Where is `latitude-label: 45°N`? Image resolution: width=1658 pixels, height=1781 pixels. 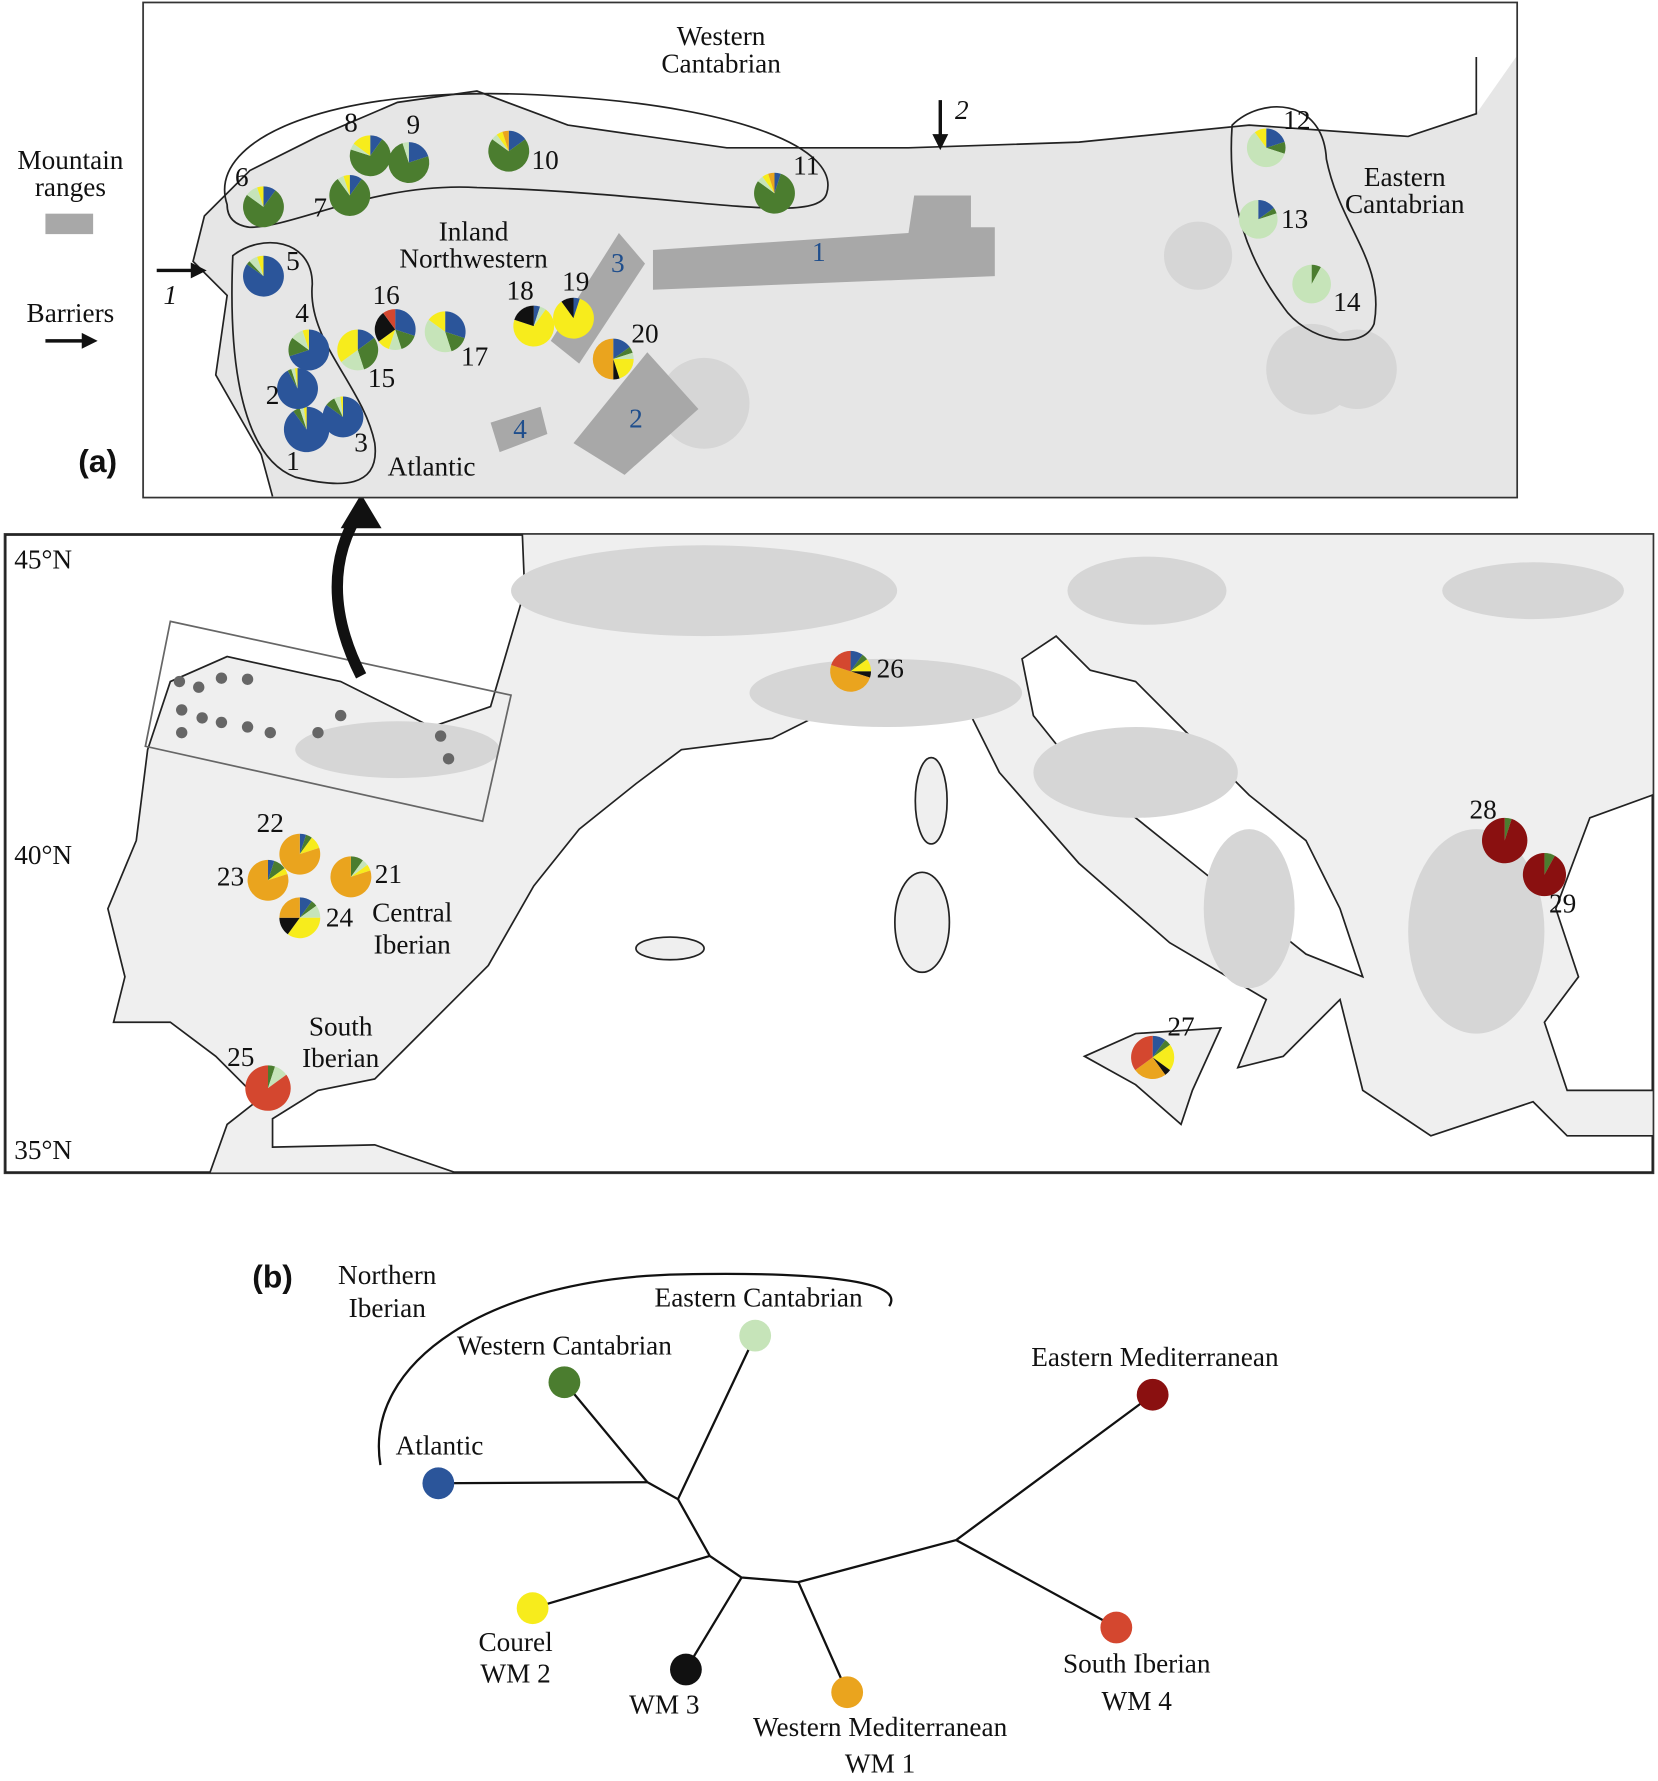
latitude-label: 45°N is located at coordinates (43, 560).